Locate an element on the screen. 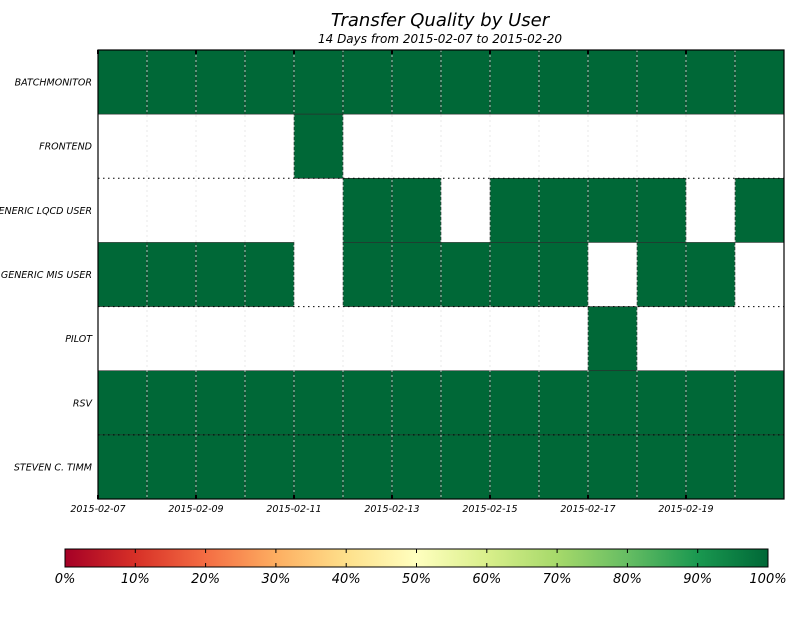 This screenshot has width=800, height=620. y-tick-label: GENERIC MIS USER is located at coordinates (46, 275).